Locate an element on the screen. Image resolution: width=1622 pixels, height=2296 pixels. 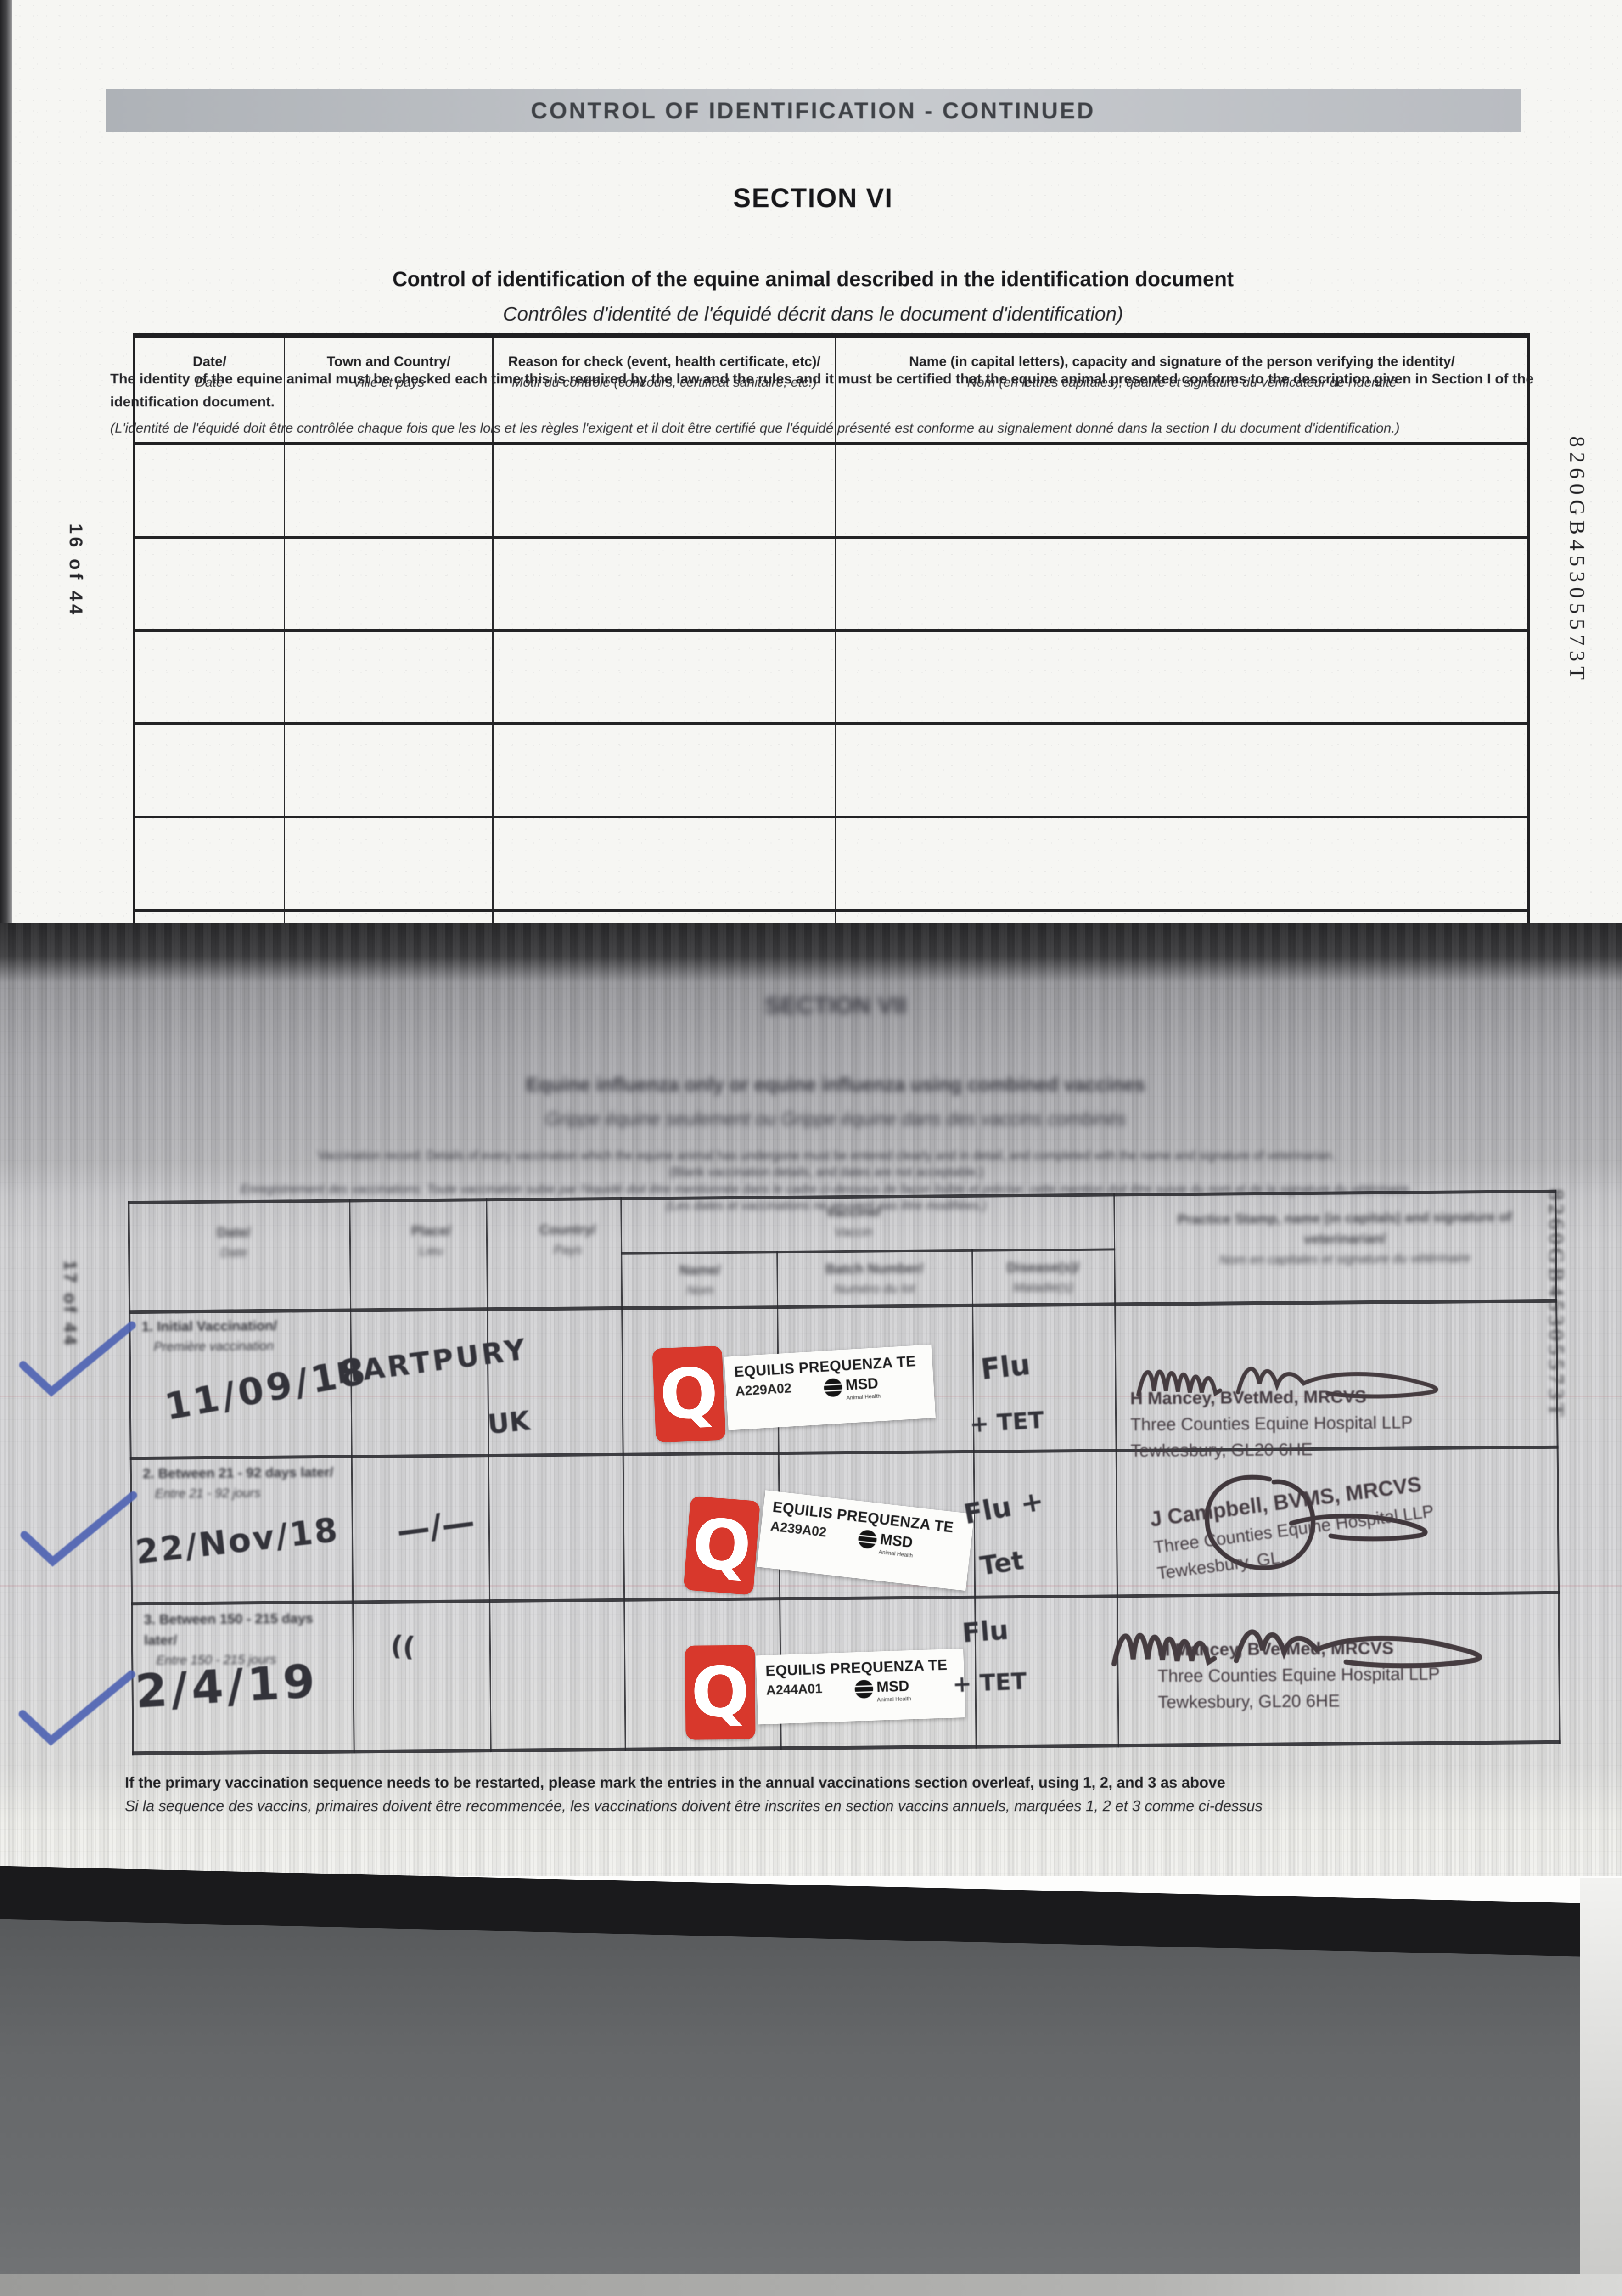
row1-place-handwritten: HARTPURY is located at coordinates (432, 1361).